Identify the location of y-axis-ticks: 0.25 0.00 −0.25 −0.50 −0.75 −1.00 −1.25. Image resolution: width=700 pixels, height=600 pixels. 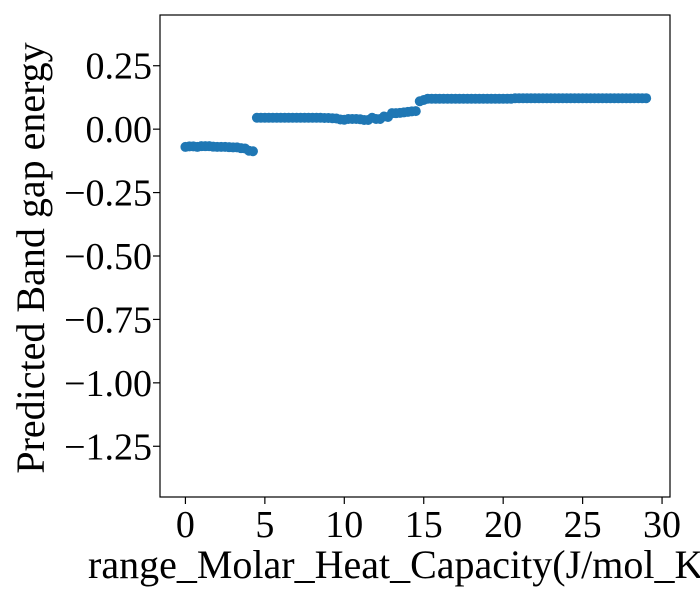
(112, 257).